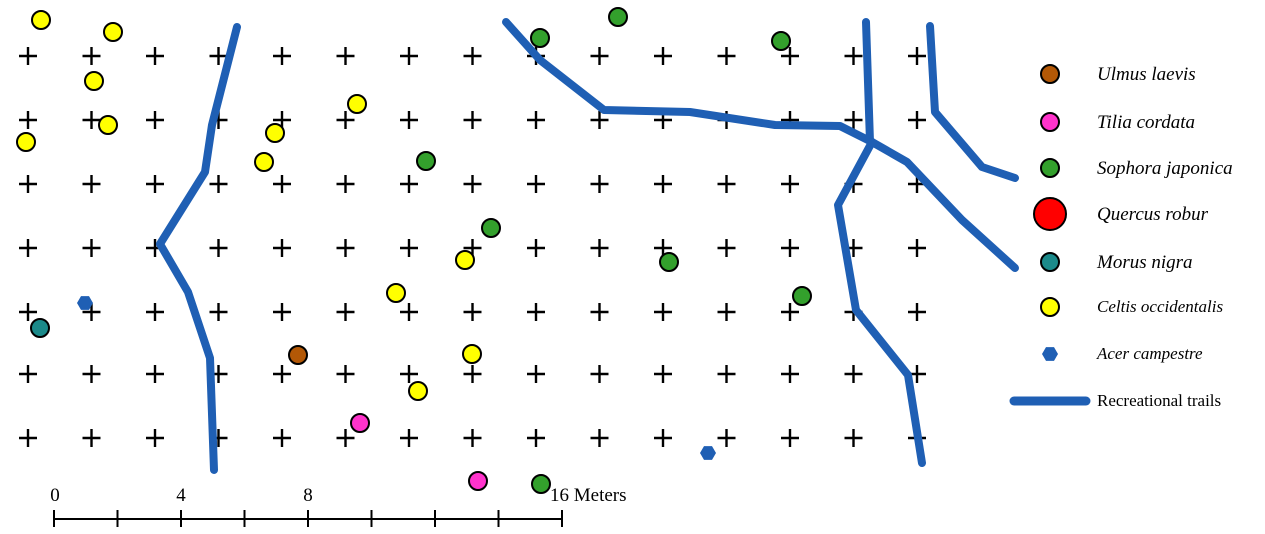 The width and height of the screenshot is (1265, 534). I want to click on legend-item: Quercus robur, so click(1121, 214).